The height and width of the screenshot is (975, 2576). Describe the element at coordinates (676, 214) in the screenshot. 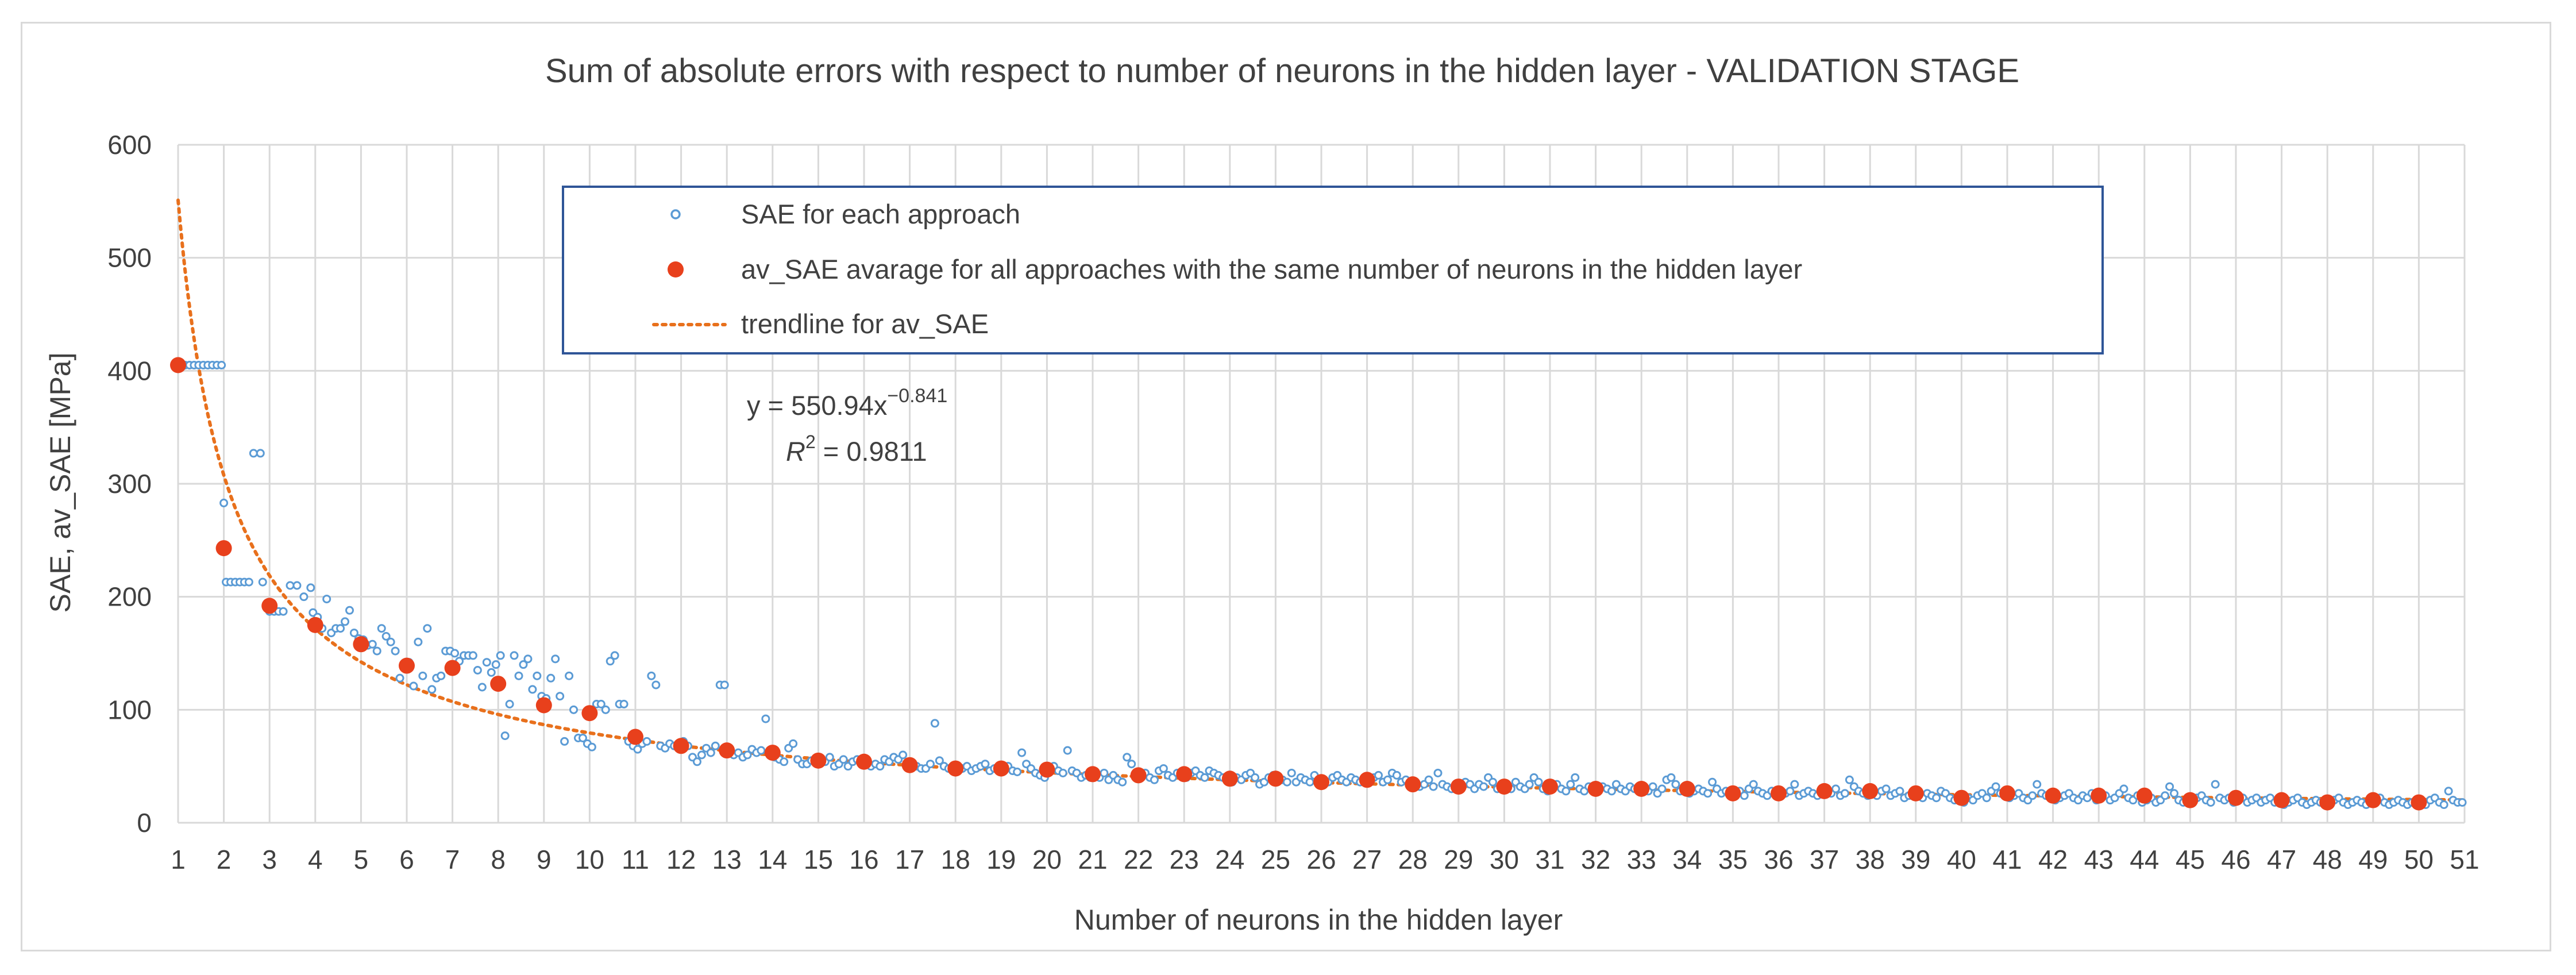

I see `legend-marker-sae` at that location.